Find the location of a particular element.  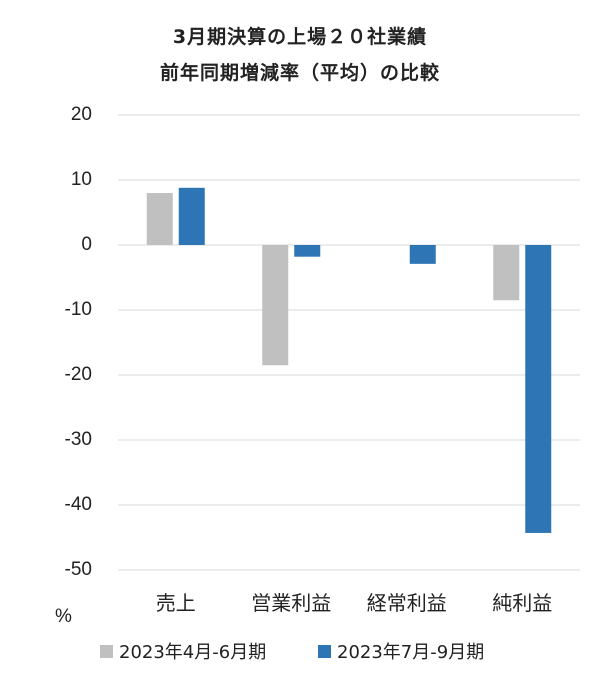

y-tick-label: -40 is located at coordinates (78, 504).